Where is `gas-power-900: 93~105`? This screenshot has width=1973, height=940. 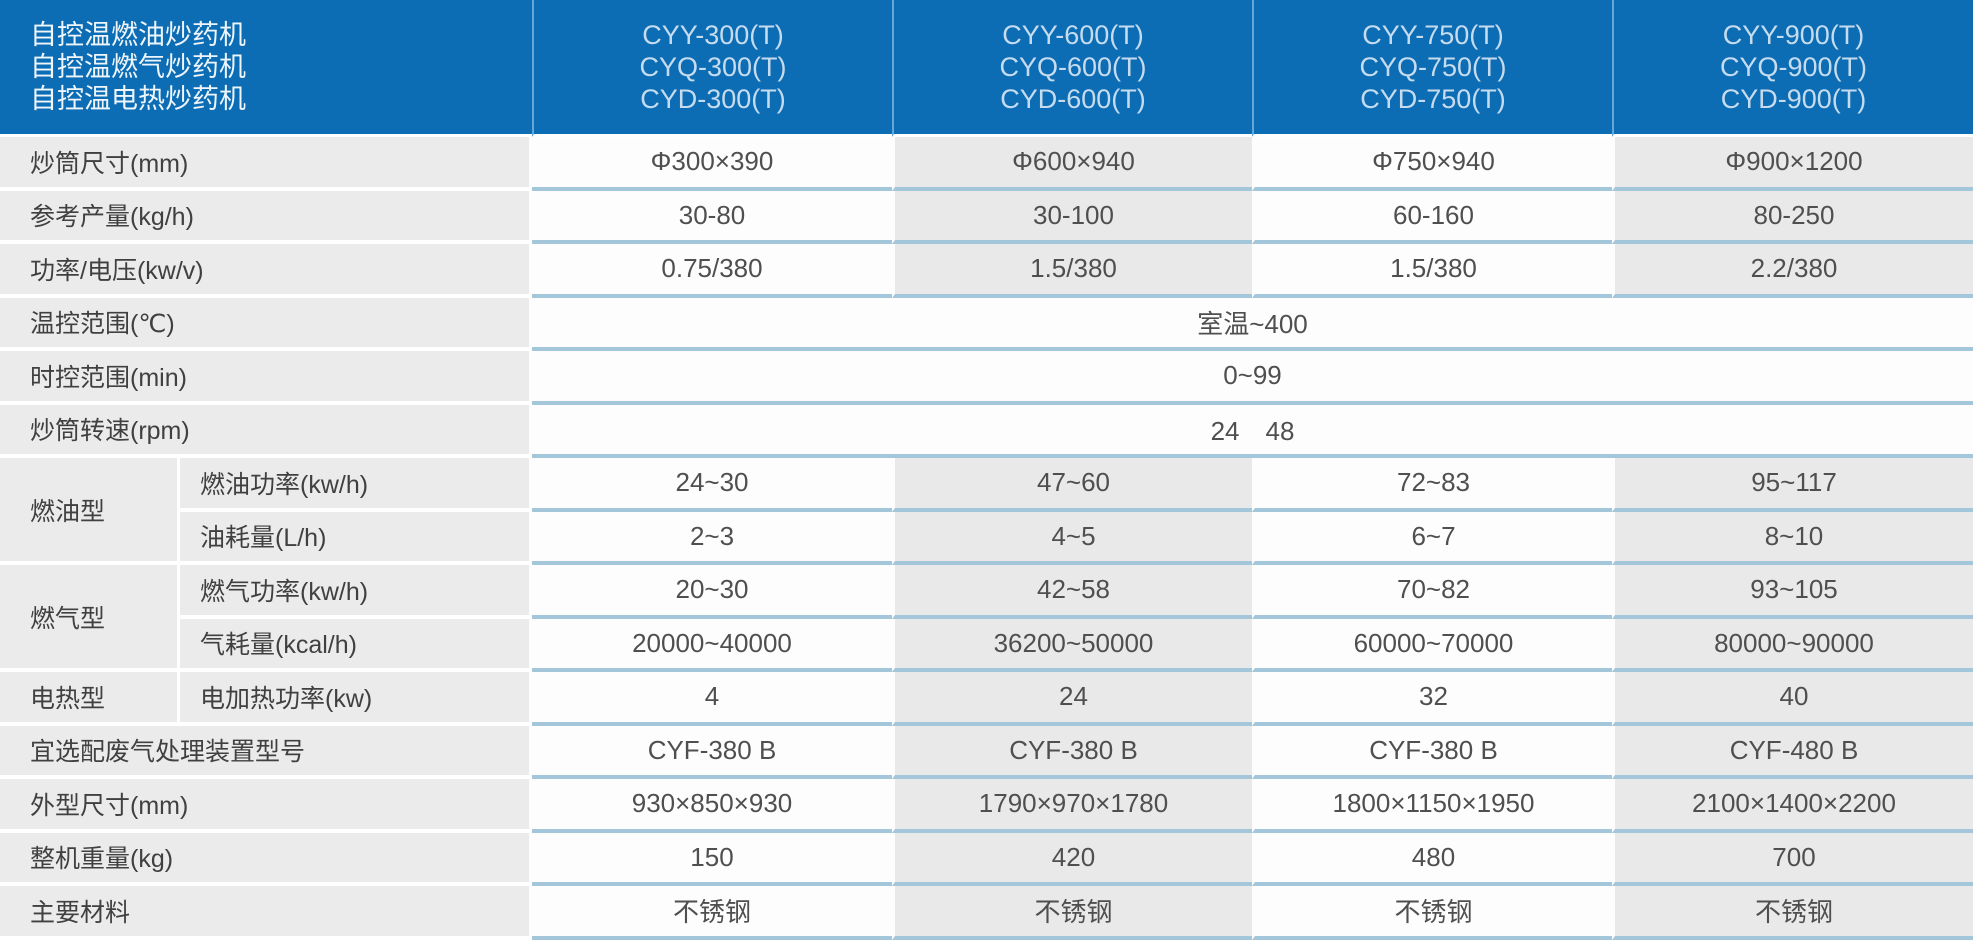 gas-power-900: 93~105 is located at coordinates (1792, 592).